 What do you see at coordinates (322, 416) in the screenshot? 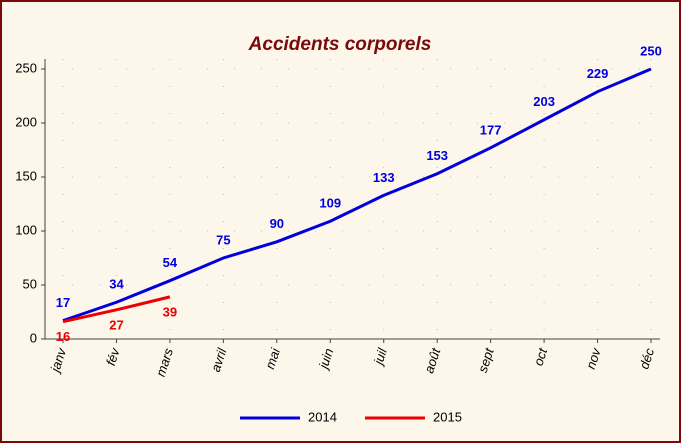
I see `legend-label: 2014` at bounding box center [322, 416].